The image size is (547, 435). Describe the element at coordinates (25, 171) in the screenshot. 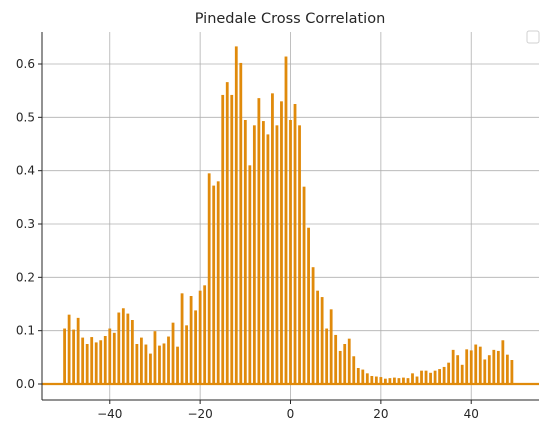

I see `y-tick-label: 0.4` at that location.